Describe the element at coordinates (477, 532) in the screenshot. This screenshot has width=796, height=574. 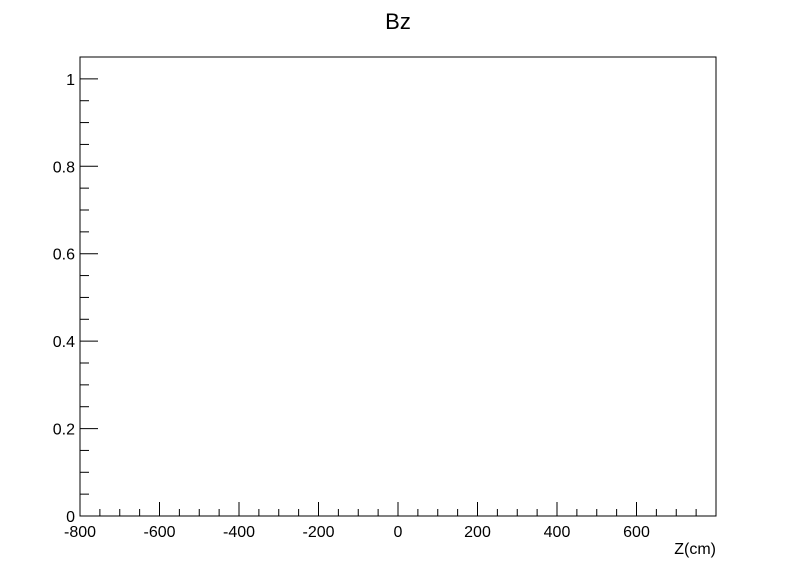
I see `x-tick-label: 200` at that location.